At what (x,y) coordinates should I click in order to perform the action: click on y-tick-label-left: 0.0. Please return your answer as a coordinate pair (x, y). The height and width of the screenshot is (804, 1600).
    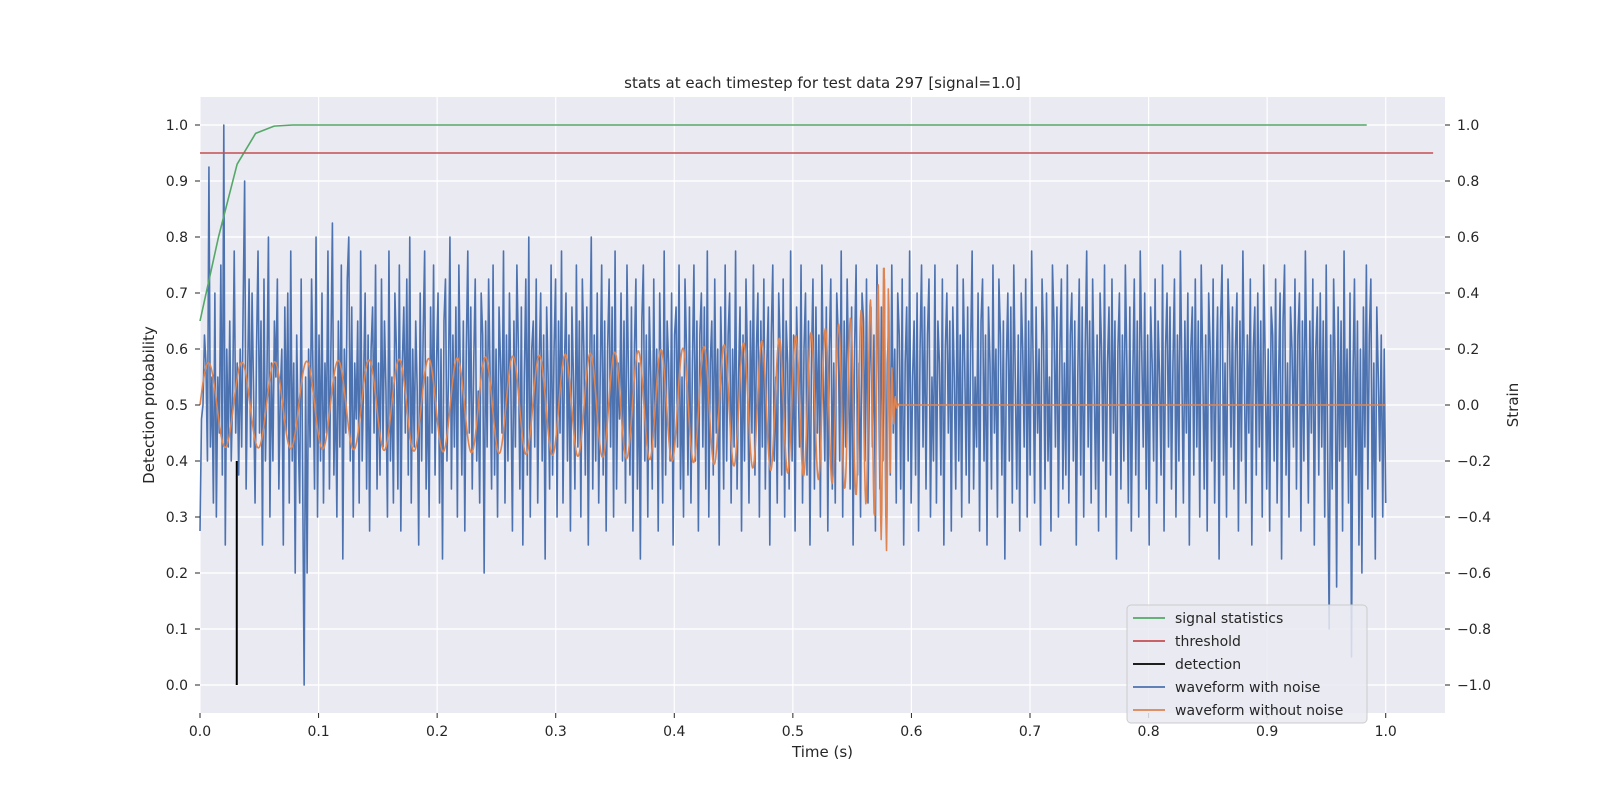
    Looking at the image, I should click on (177, 686).